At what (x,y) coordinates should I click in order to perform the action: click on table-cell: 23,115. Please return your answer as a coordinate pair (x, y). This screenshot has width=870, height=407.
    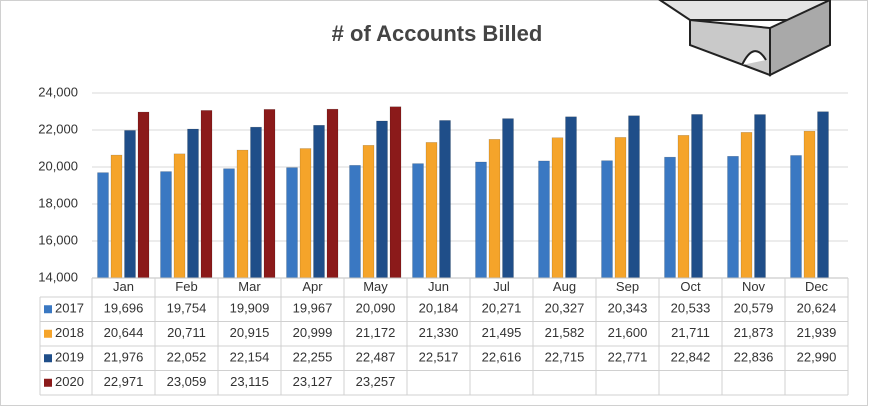
    Looking at the image, I should click on (249, 381).